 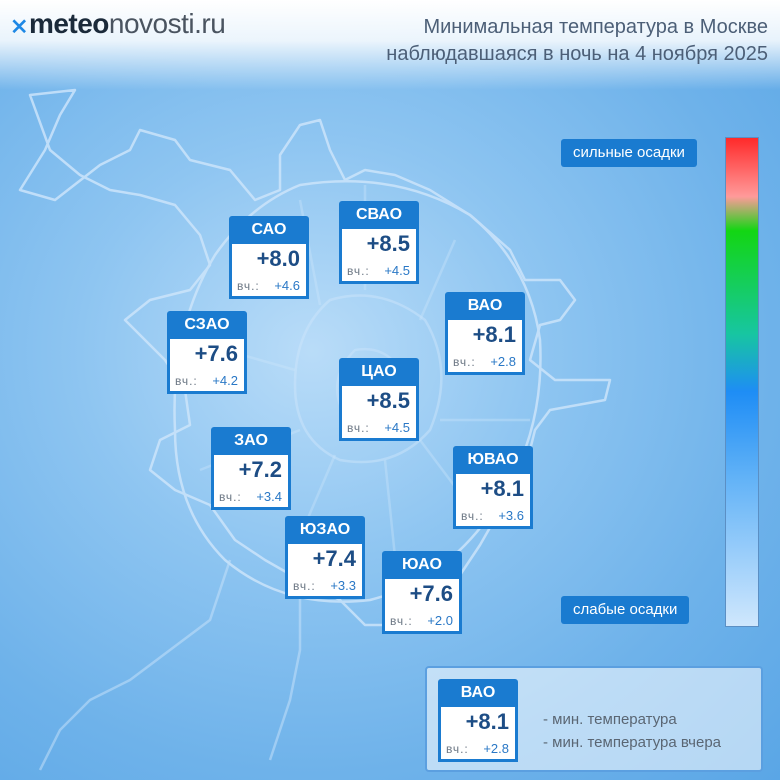 What do you see at coordinates (511, 515) in the screenshot?
I see `district-yesterday: +3.6` at bounding box center [511, 515].